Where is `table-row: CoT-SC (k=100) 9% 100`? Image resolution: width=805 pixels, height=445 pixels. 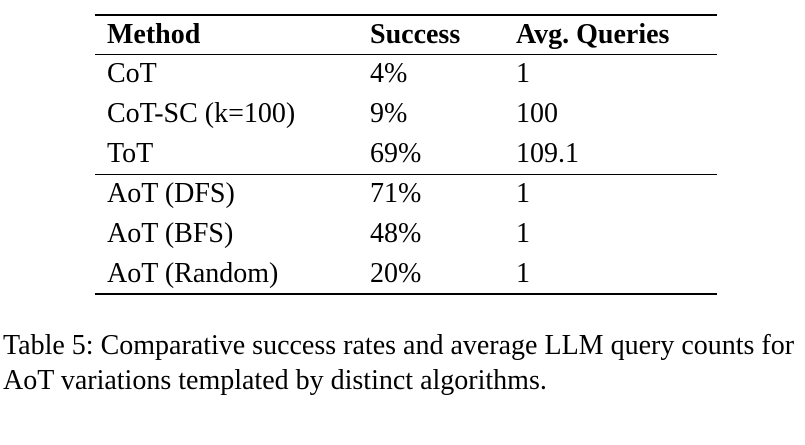
table-row: CoT-SC (k=100) 9% 100 is located at coordinates (406, 114).